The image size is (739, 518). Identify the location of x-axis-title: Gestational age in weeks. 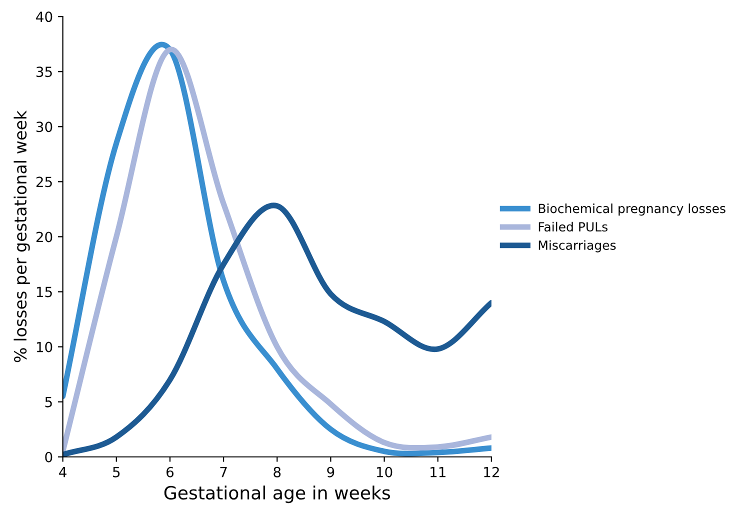
(277, 495).